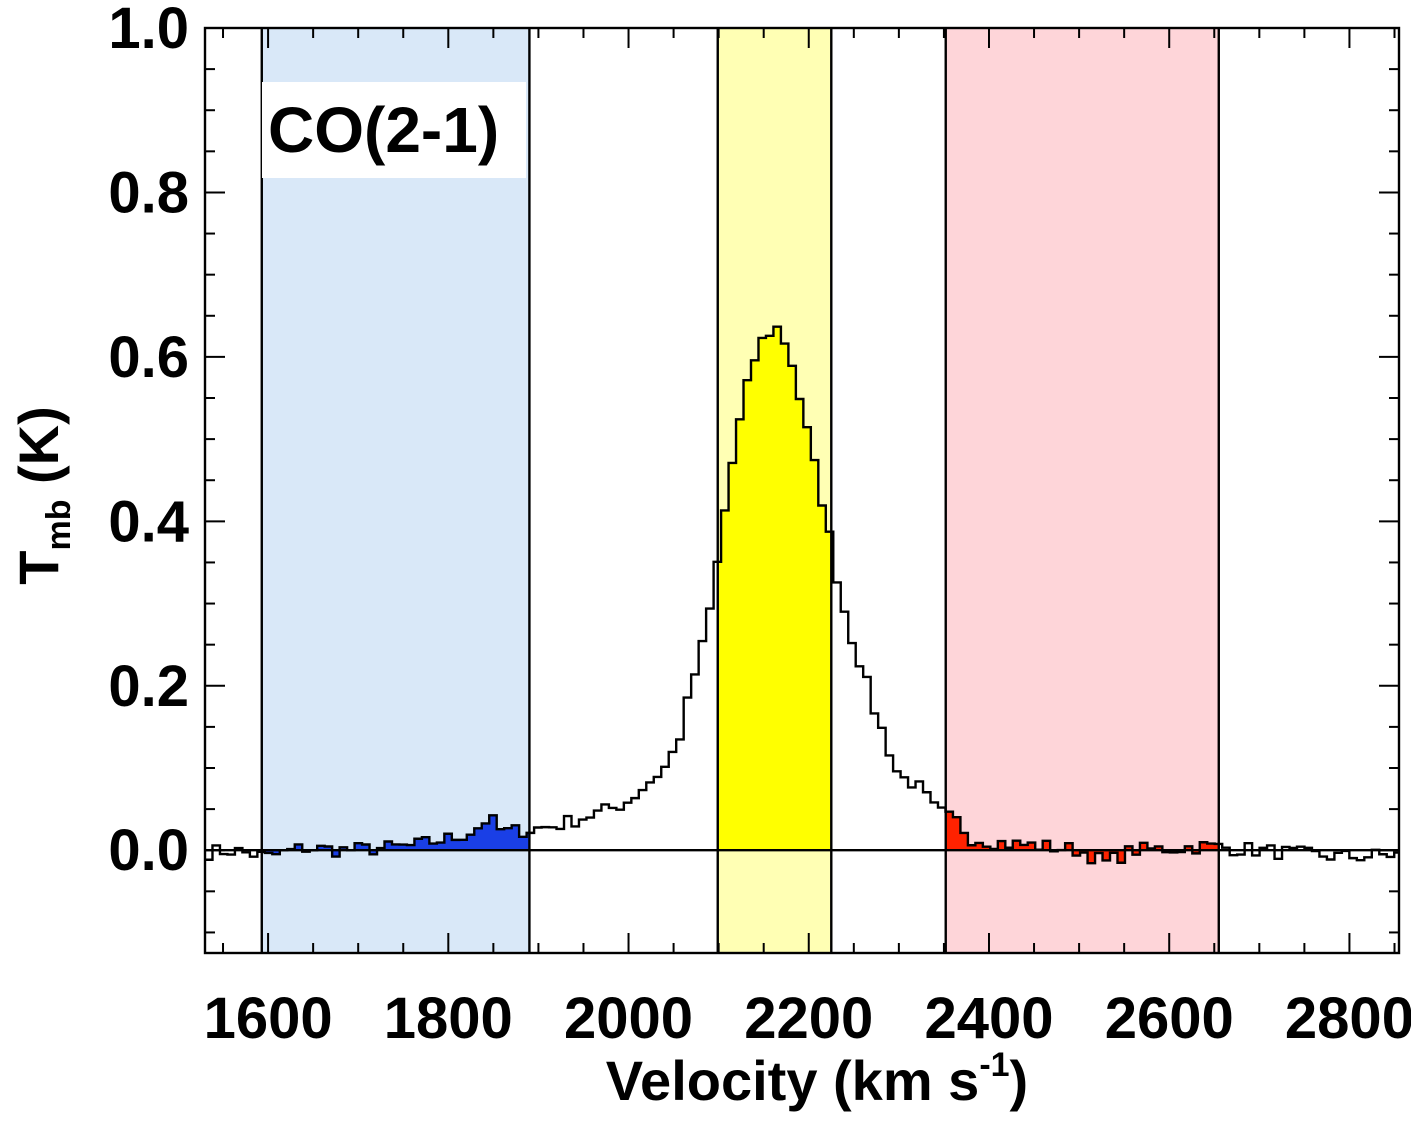 This screenshot has height=1125, width=1411. I want to click on x-tick-labels: 1600 1800 2000 2200 2400 2600 2800, so click(807, 1018).